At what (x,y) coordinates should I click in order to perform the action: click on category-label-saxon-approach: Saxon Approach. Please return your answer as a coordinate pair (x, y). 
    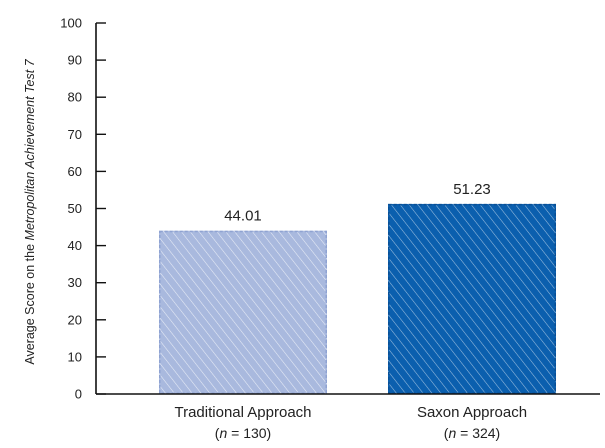
    Looking at the image, I should click on (472, 412).